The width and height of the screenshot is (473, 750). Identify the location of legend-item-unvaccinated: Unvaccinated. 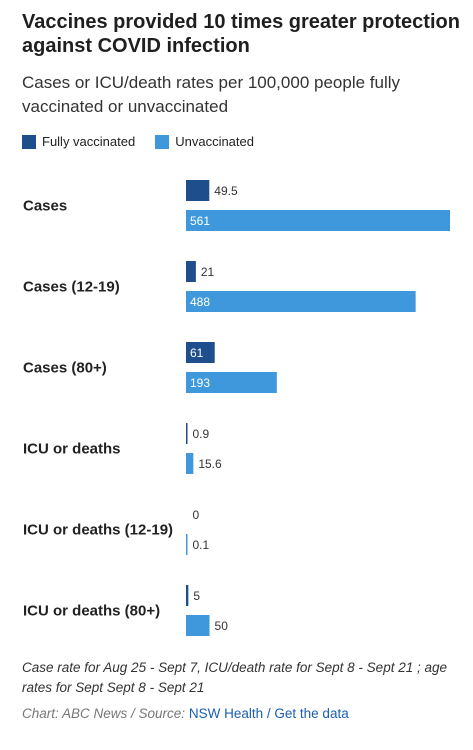
(204, 141).